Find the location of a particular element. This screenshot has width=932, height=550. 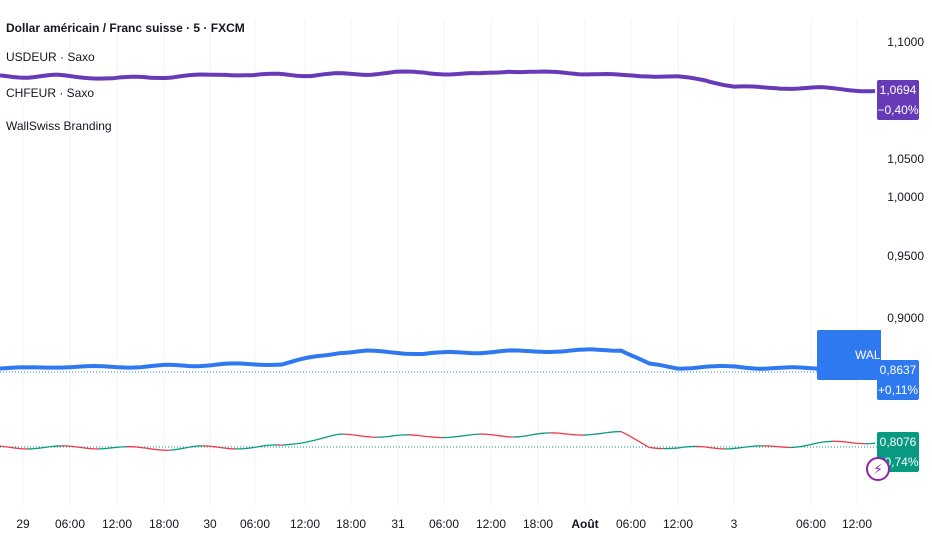

usdchf-last-value: 0,8076 is located at coordinates (898, 442).